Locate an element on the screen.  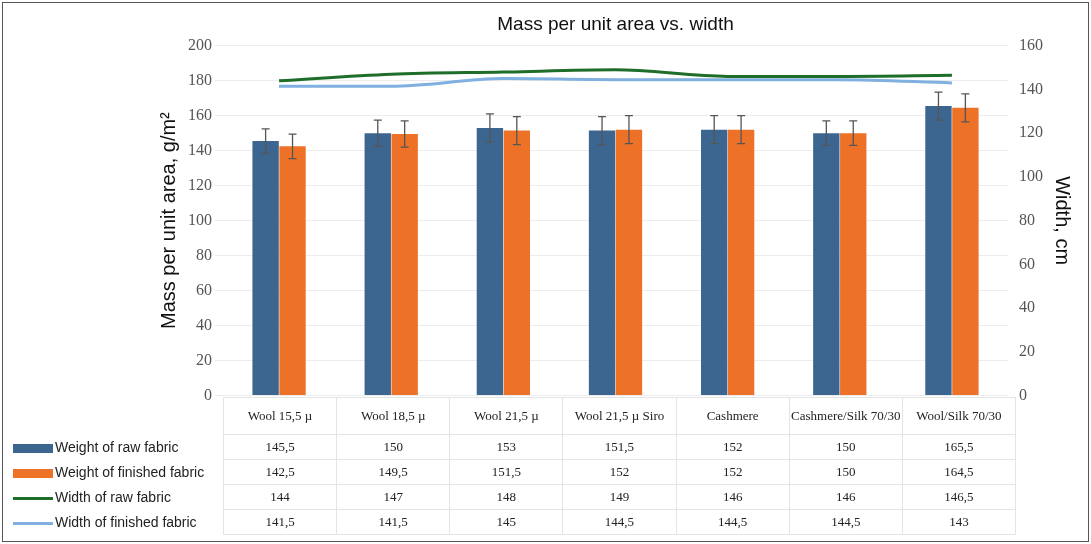
y-tick-label: 200 is located at coordinates (200, 44).